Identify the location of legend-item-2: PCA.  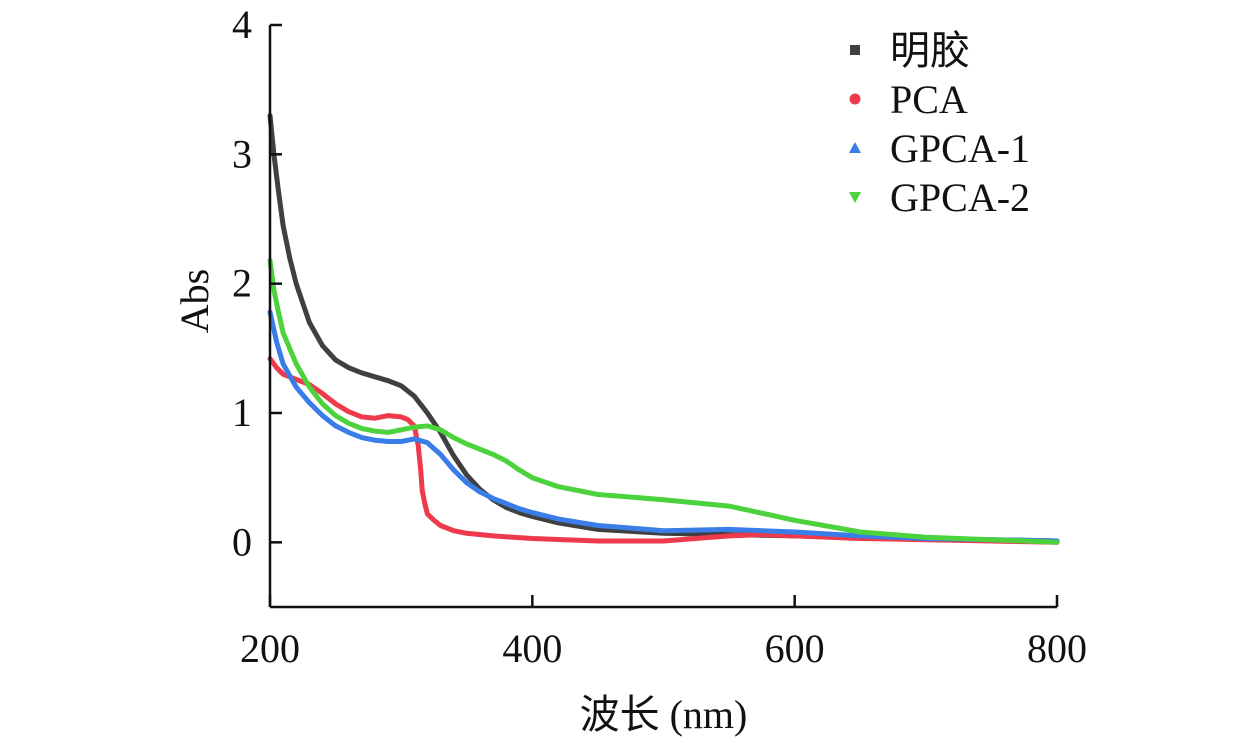
(908, 99).